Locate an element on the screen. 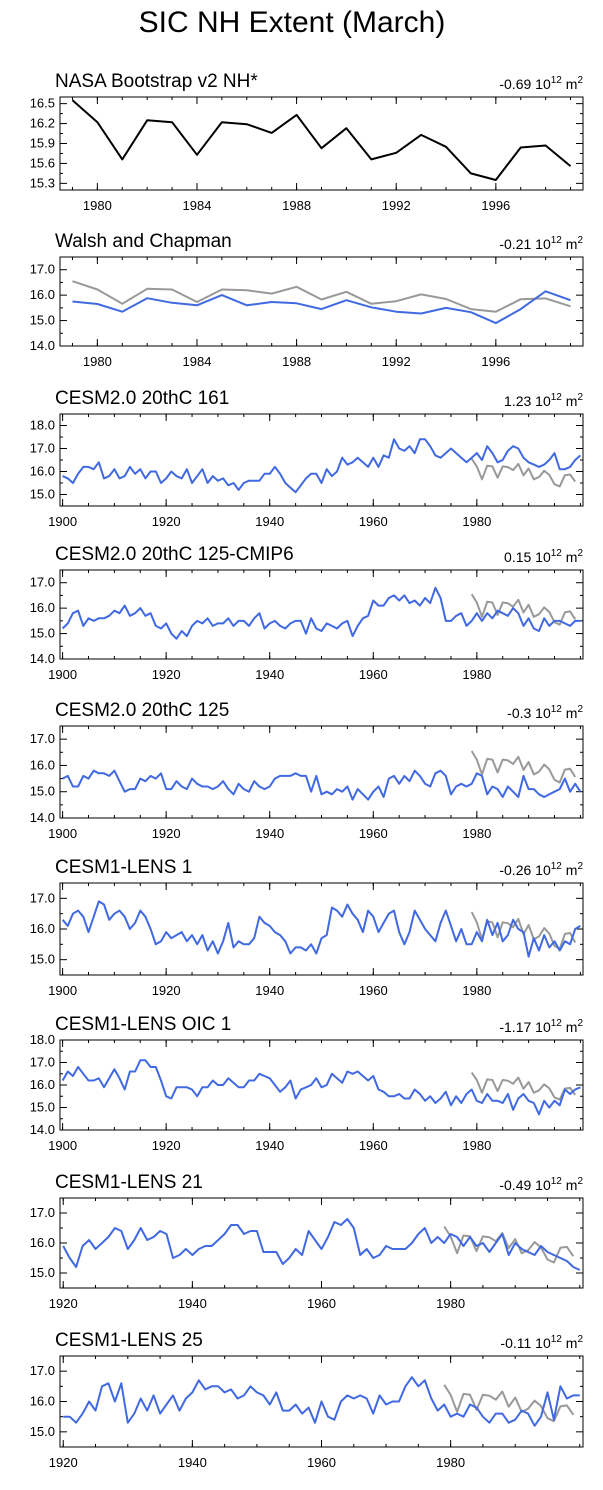  x-tick-label: 1996 is located at coordinates (495, 361).